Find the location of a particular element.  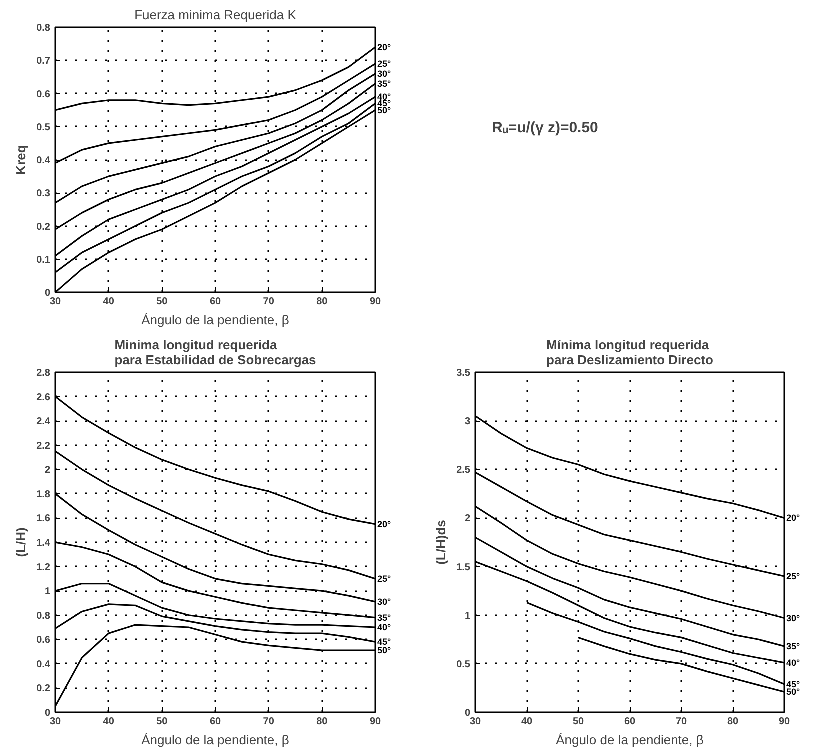

y-tick-label: 0.7 is located at coordinates (43, 62).